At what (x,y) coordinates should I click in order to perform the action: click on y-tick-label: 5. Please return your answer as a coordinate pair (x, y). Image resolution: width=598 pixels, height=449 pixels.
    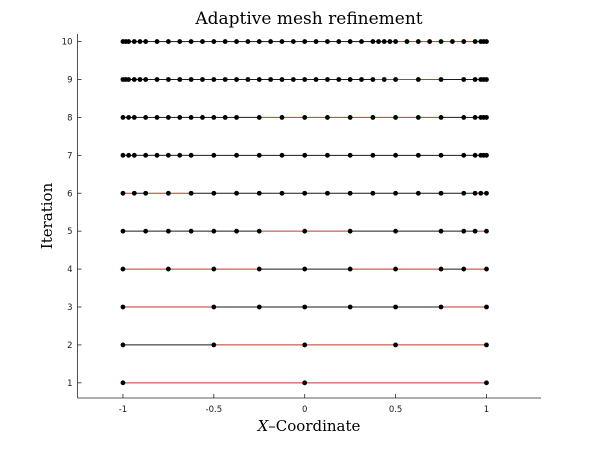
    Looking at the image, I should click on (69, 232).